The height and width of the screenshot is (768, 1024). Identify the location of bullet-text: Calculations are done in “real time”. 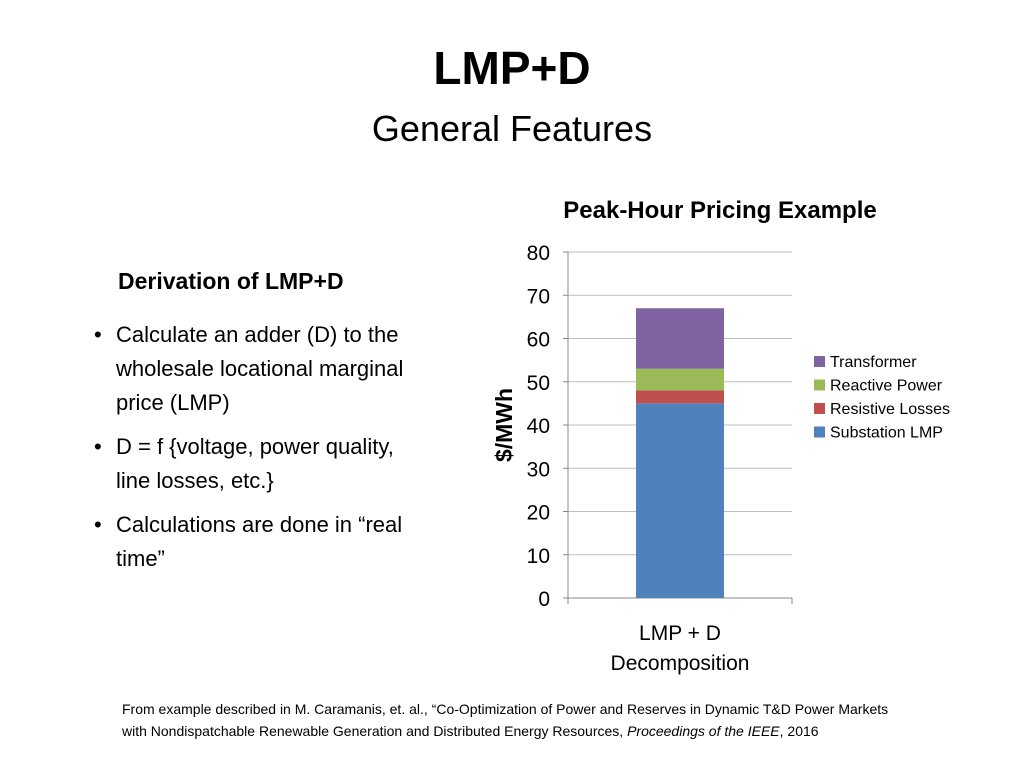
(259, 541).